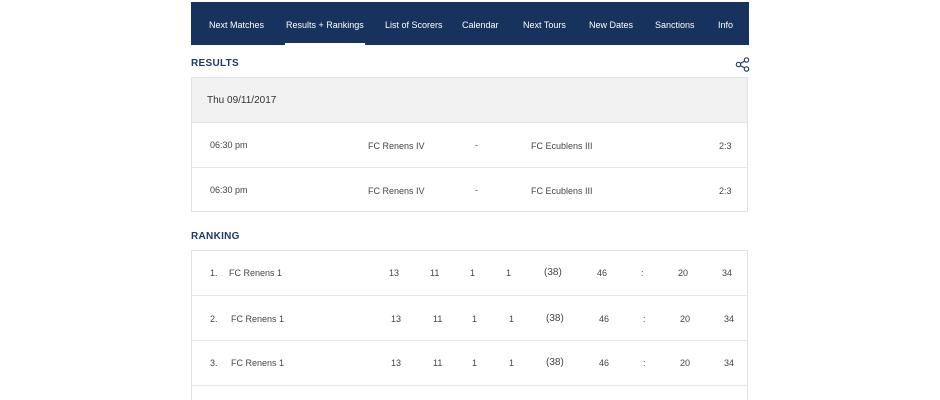  I want to click on rank-position: 1., so click(214, 273).